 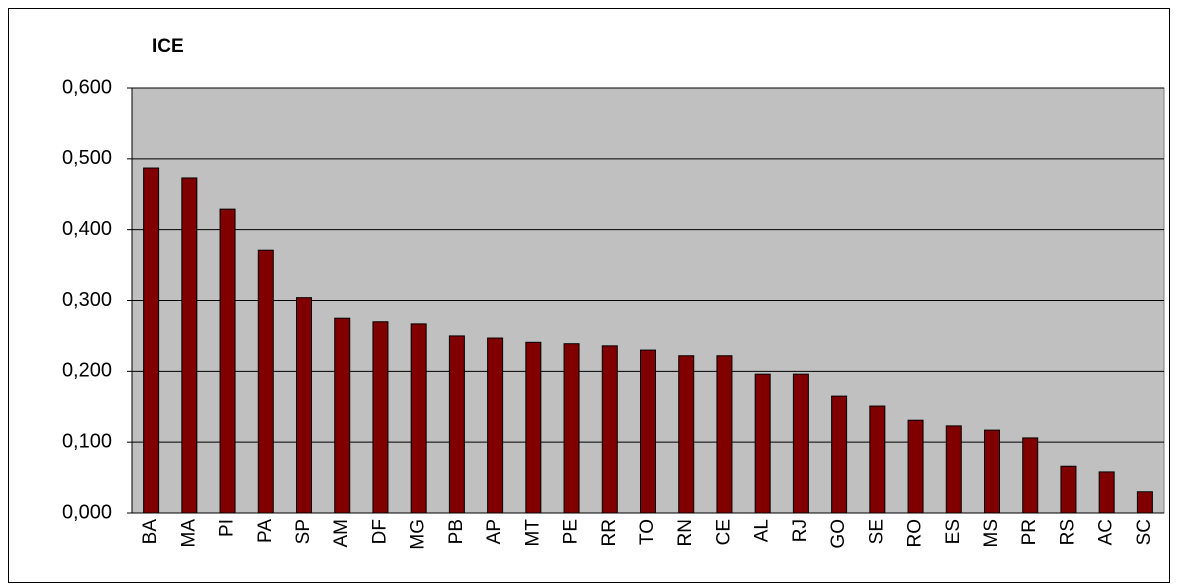 I want to click on x-tick-label: MS, so click(x=991, y=533).